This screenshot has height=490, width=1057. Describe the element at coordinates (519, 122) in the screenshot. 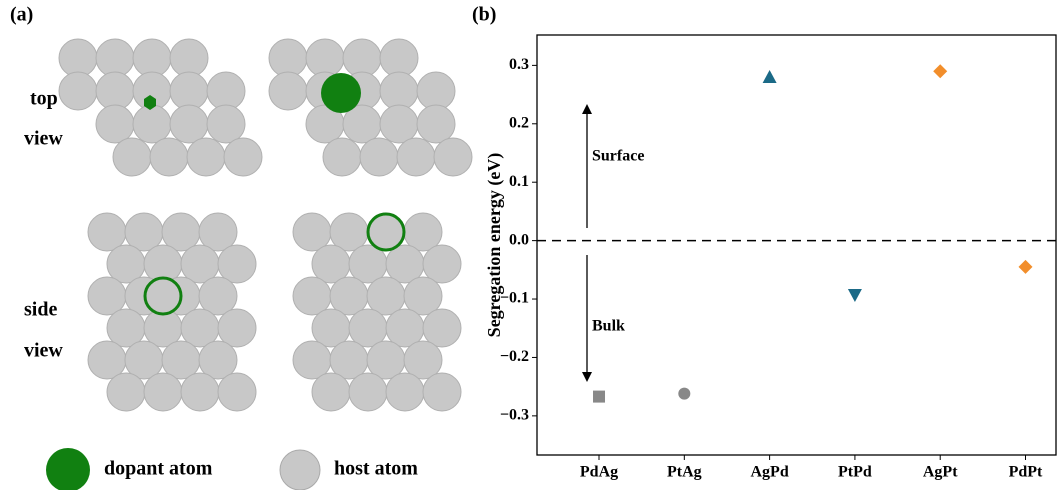

I see `y-tick-label: 0.2` at that location.